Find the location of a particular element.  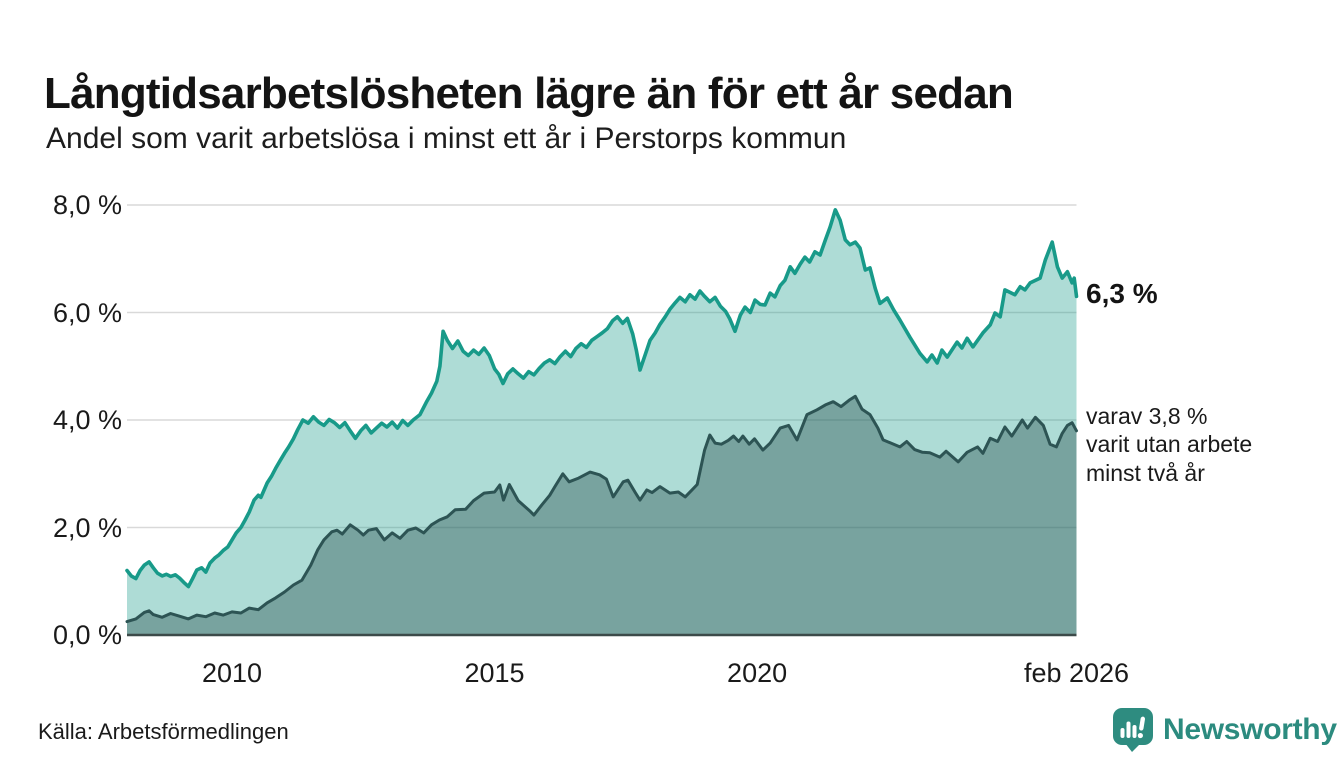

latest-value-annotation: 6,3 % is located at coordinates (1122, 294).